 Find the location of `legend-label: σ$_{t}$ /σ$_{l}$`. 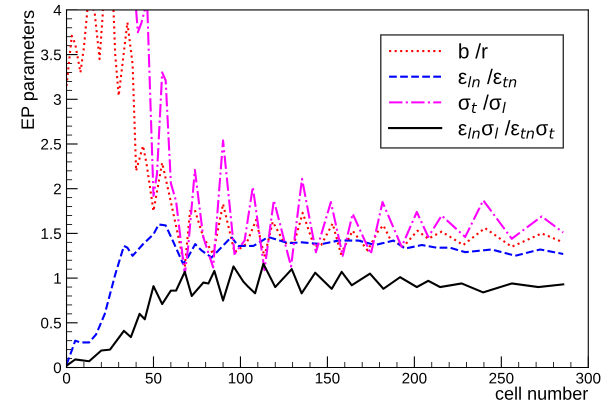

legend-label: σ$_{t}$ /σ$_{l}$ is located at coordinates (482, 103).